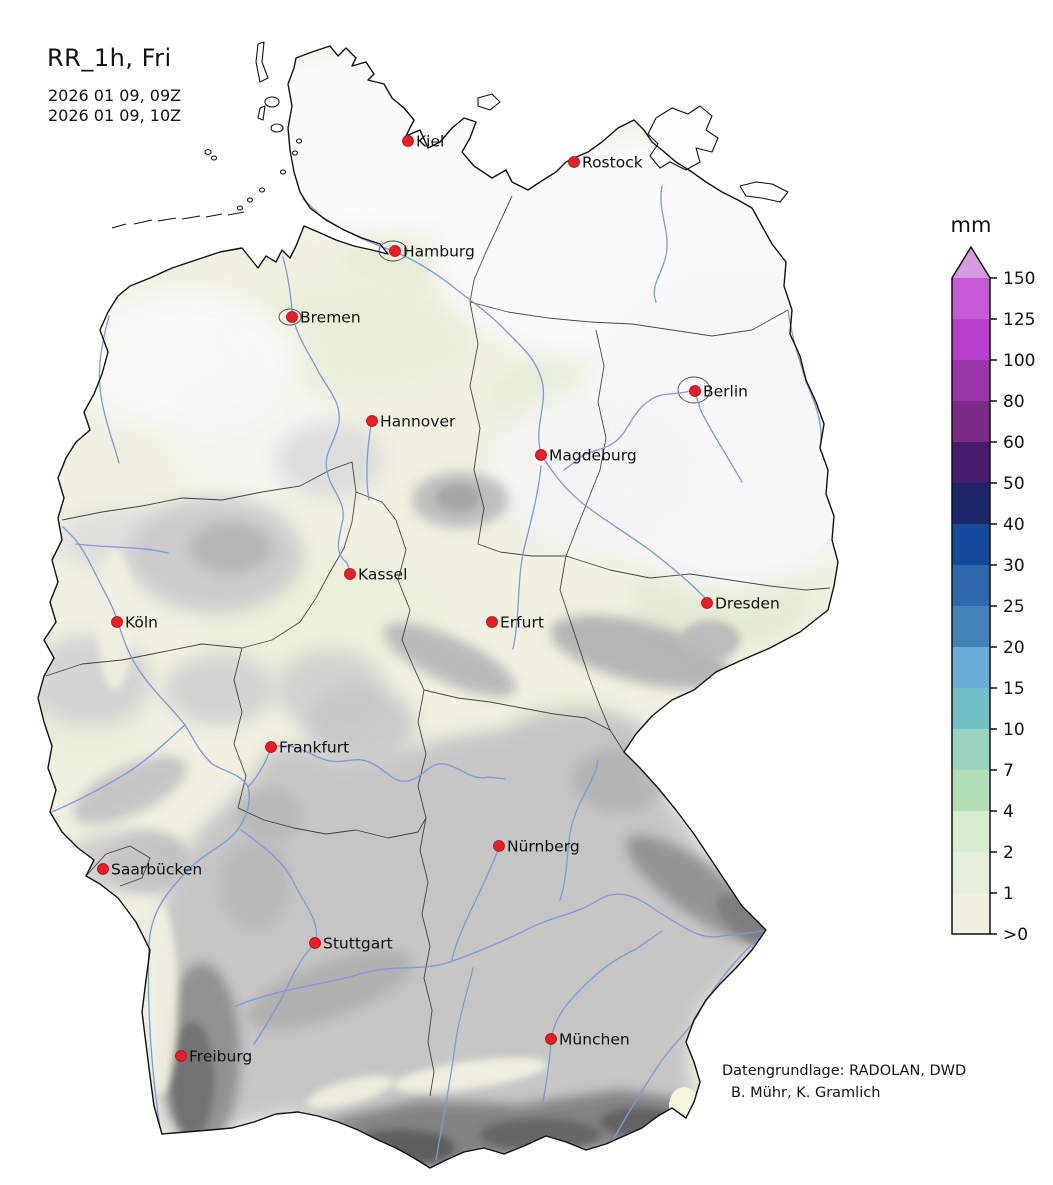 The height and width of the screenshot is (1185, 1053). Describe the element at coordinates (314, 748) in the screenshot. I see `city-label-11: Frankfurt` at that location.